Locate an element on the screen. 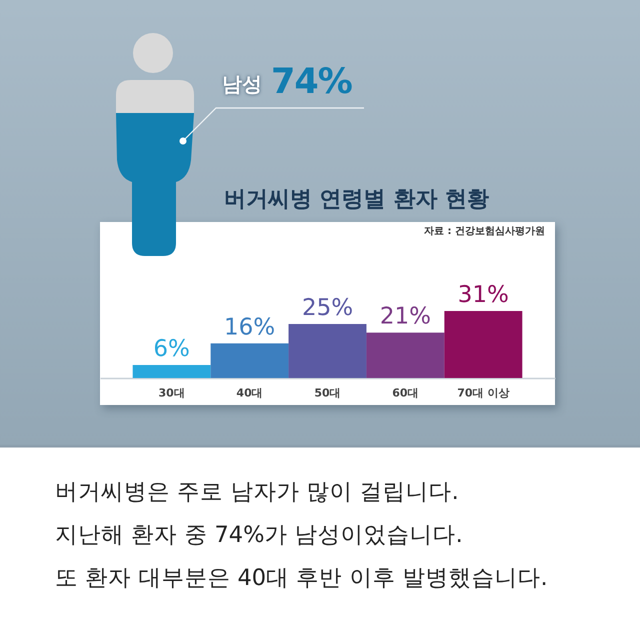 Image resolution: width=640 pixels, height=640 pixels. data-label: 31% is located at coordinates (483, 295).